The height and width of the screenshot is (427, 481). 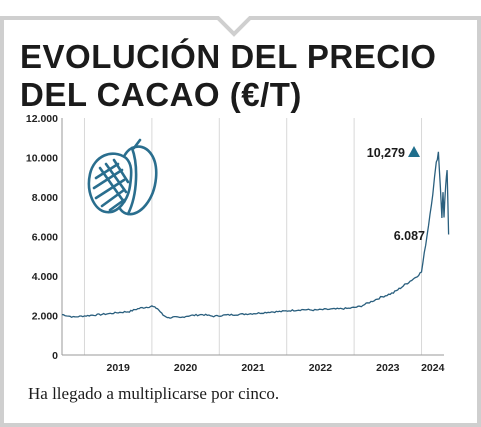 I want to click on y-tick-label: 0, so click(x=55, y=356).